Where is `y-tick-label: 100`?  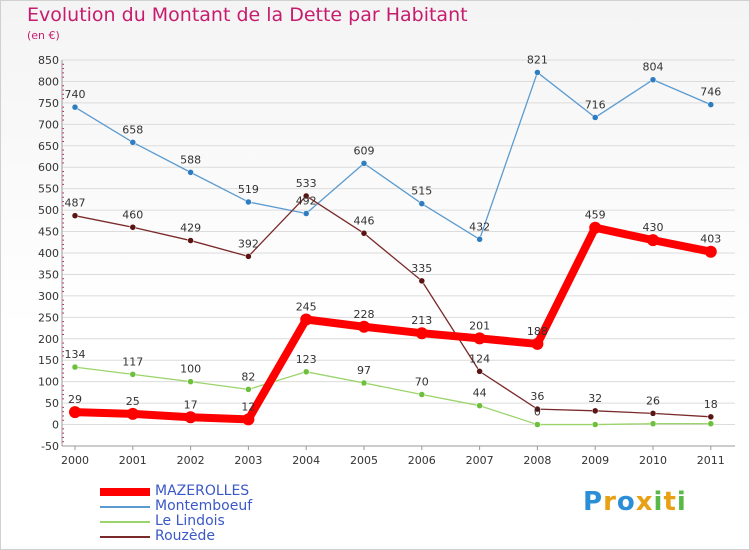
y-tick-label: 100 is located at coordinates (48, 382).